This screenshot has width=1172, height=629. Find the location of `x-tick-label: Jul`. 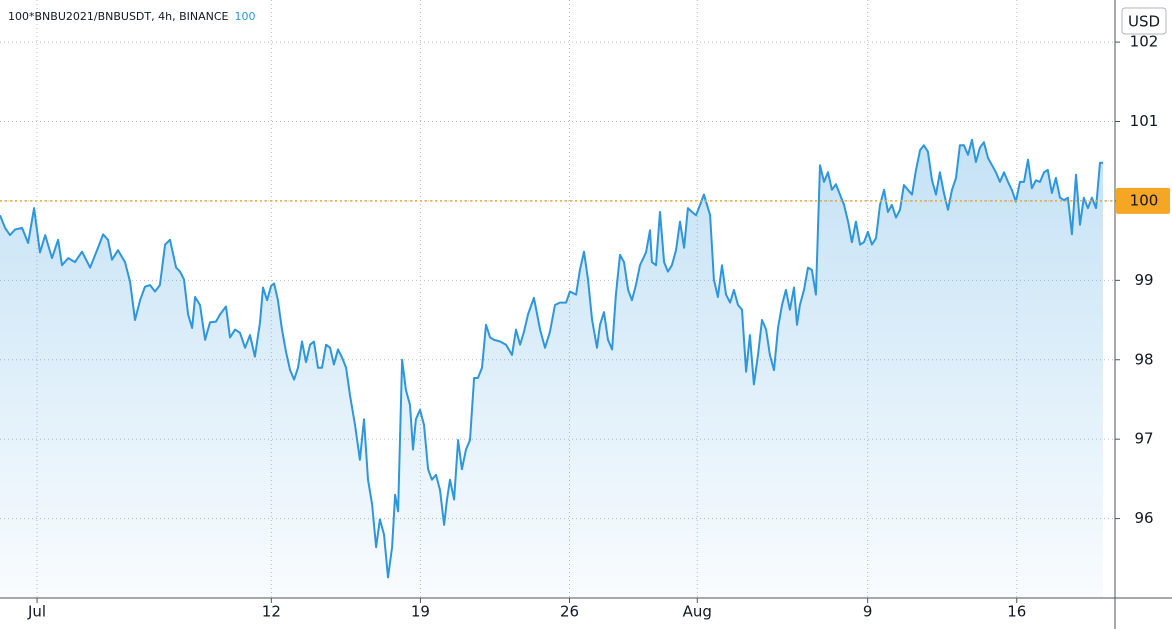

x-tick-label: Jul is located at coordinates (36, 612).